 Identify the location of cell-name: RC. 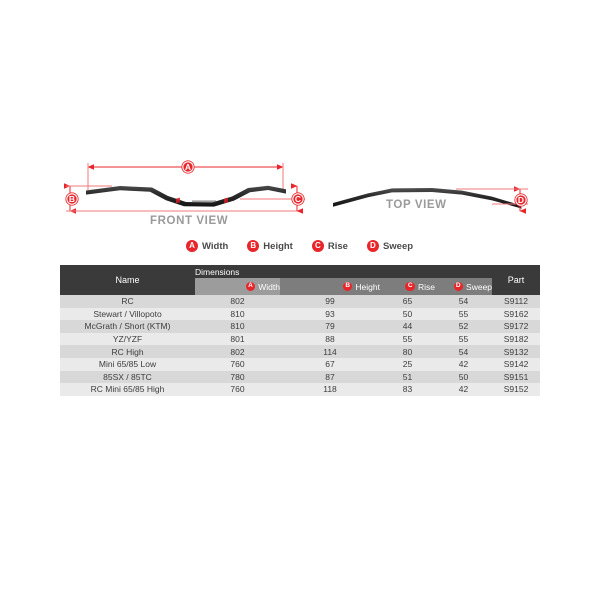
(127, 301).